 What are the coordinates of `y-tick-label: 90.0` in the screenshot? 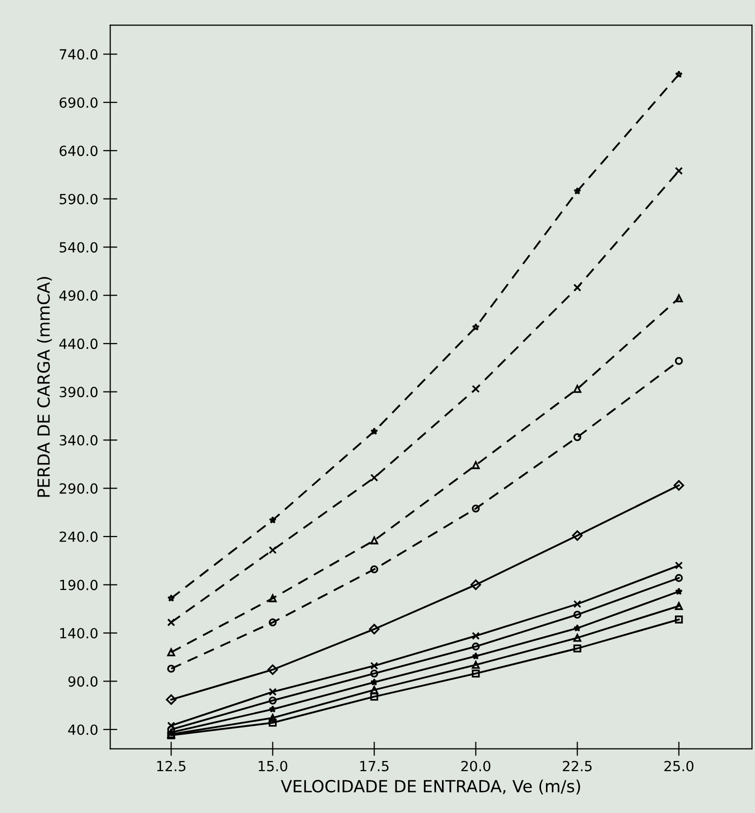 It's located at (83, 681).